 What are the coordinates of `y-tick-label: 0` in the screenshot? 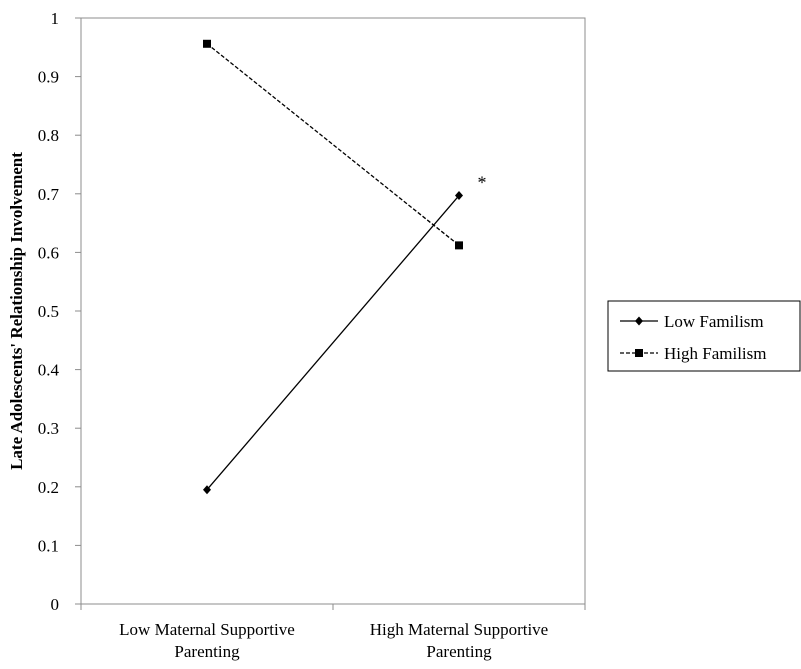 It's located at (55, 604).